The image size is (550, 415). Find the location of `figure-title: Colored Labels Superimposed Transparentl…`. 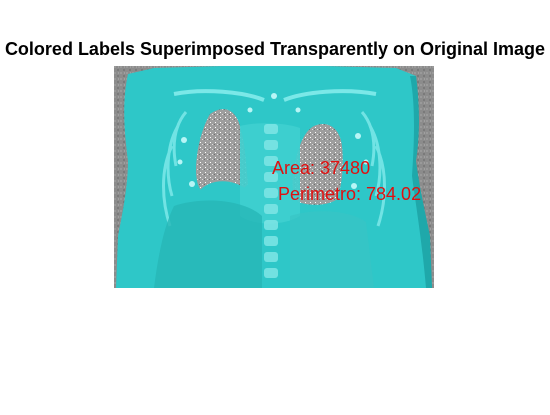

figure-title: Colored Labels Superimposed Transparentl… is located at coordinates (275, 49).